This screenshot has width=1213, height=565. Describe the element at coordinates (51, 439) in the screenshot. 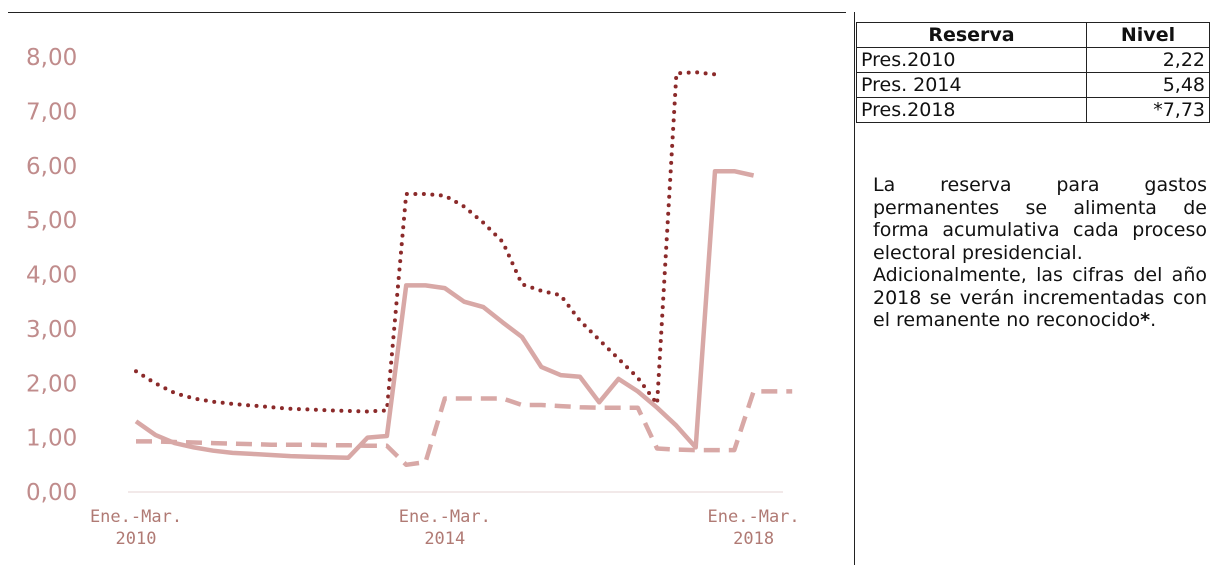

I see `y-tick-label: 1,00` at that location.